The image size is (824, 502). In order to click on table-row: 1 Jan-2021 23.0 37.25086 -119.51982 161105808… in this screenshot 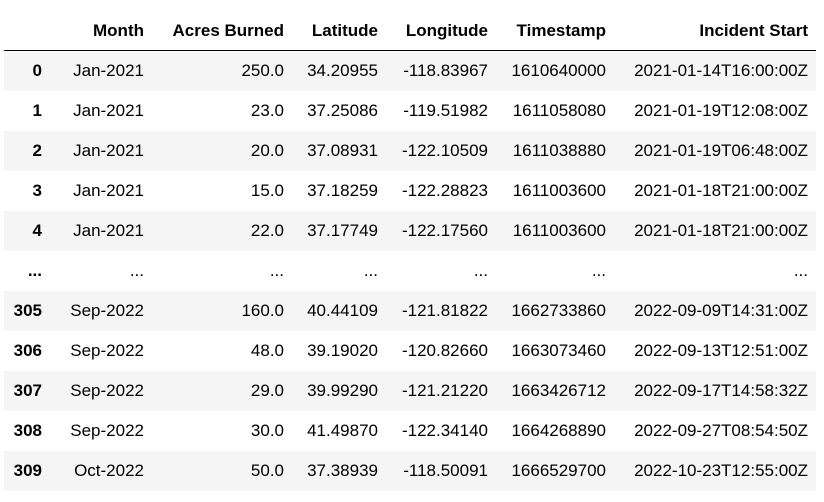, I will do `click(410, 110)`.